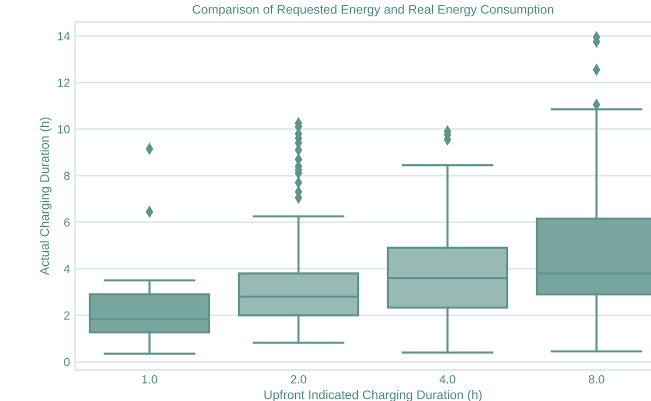 The width and height of the screenshot is (651, 401). I want to click on y-tick-label: 8, so click(67, 176).